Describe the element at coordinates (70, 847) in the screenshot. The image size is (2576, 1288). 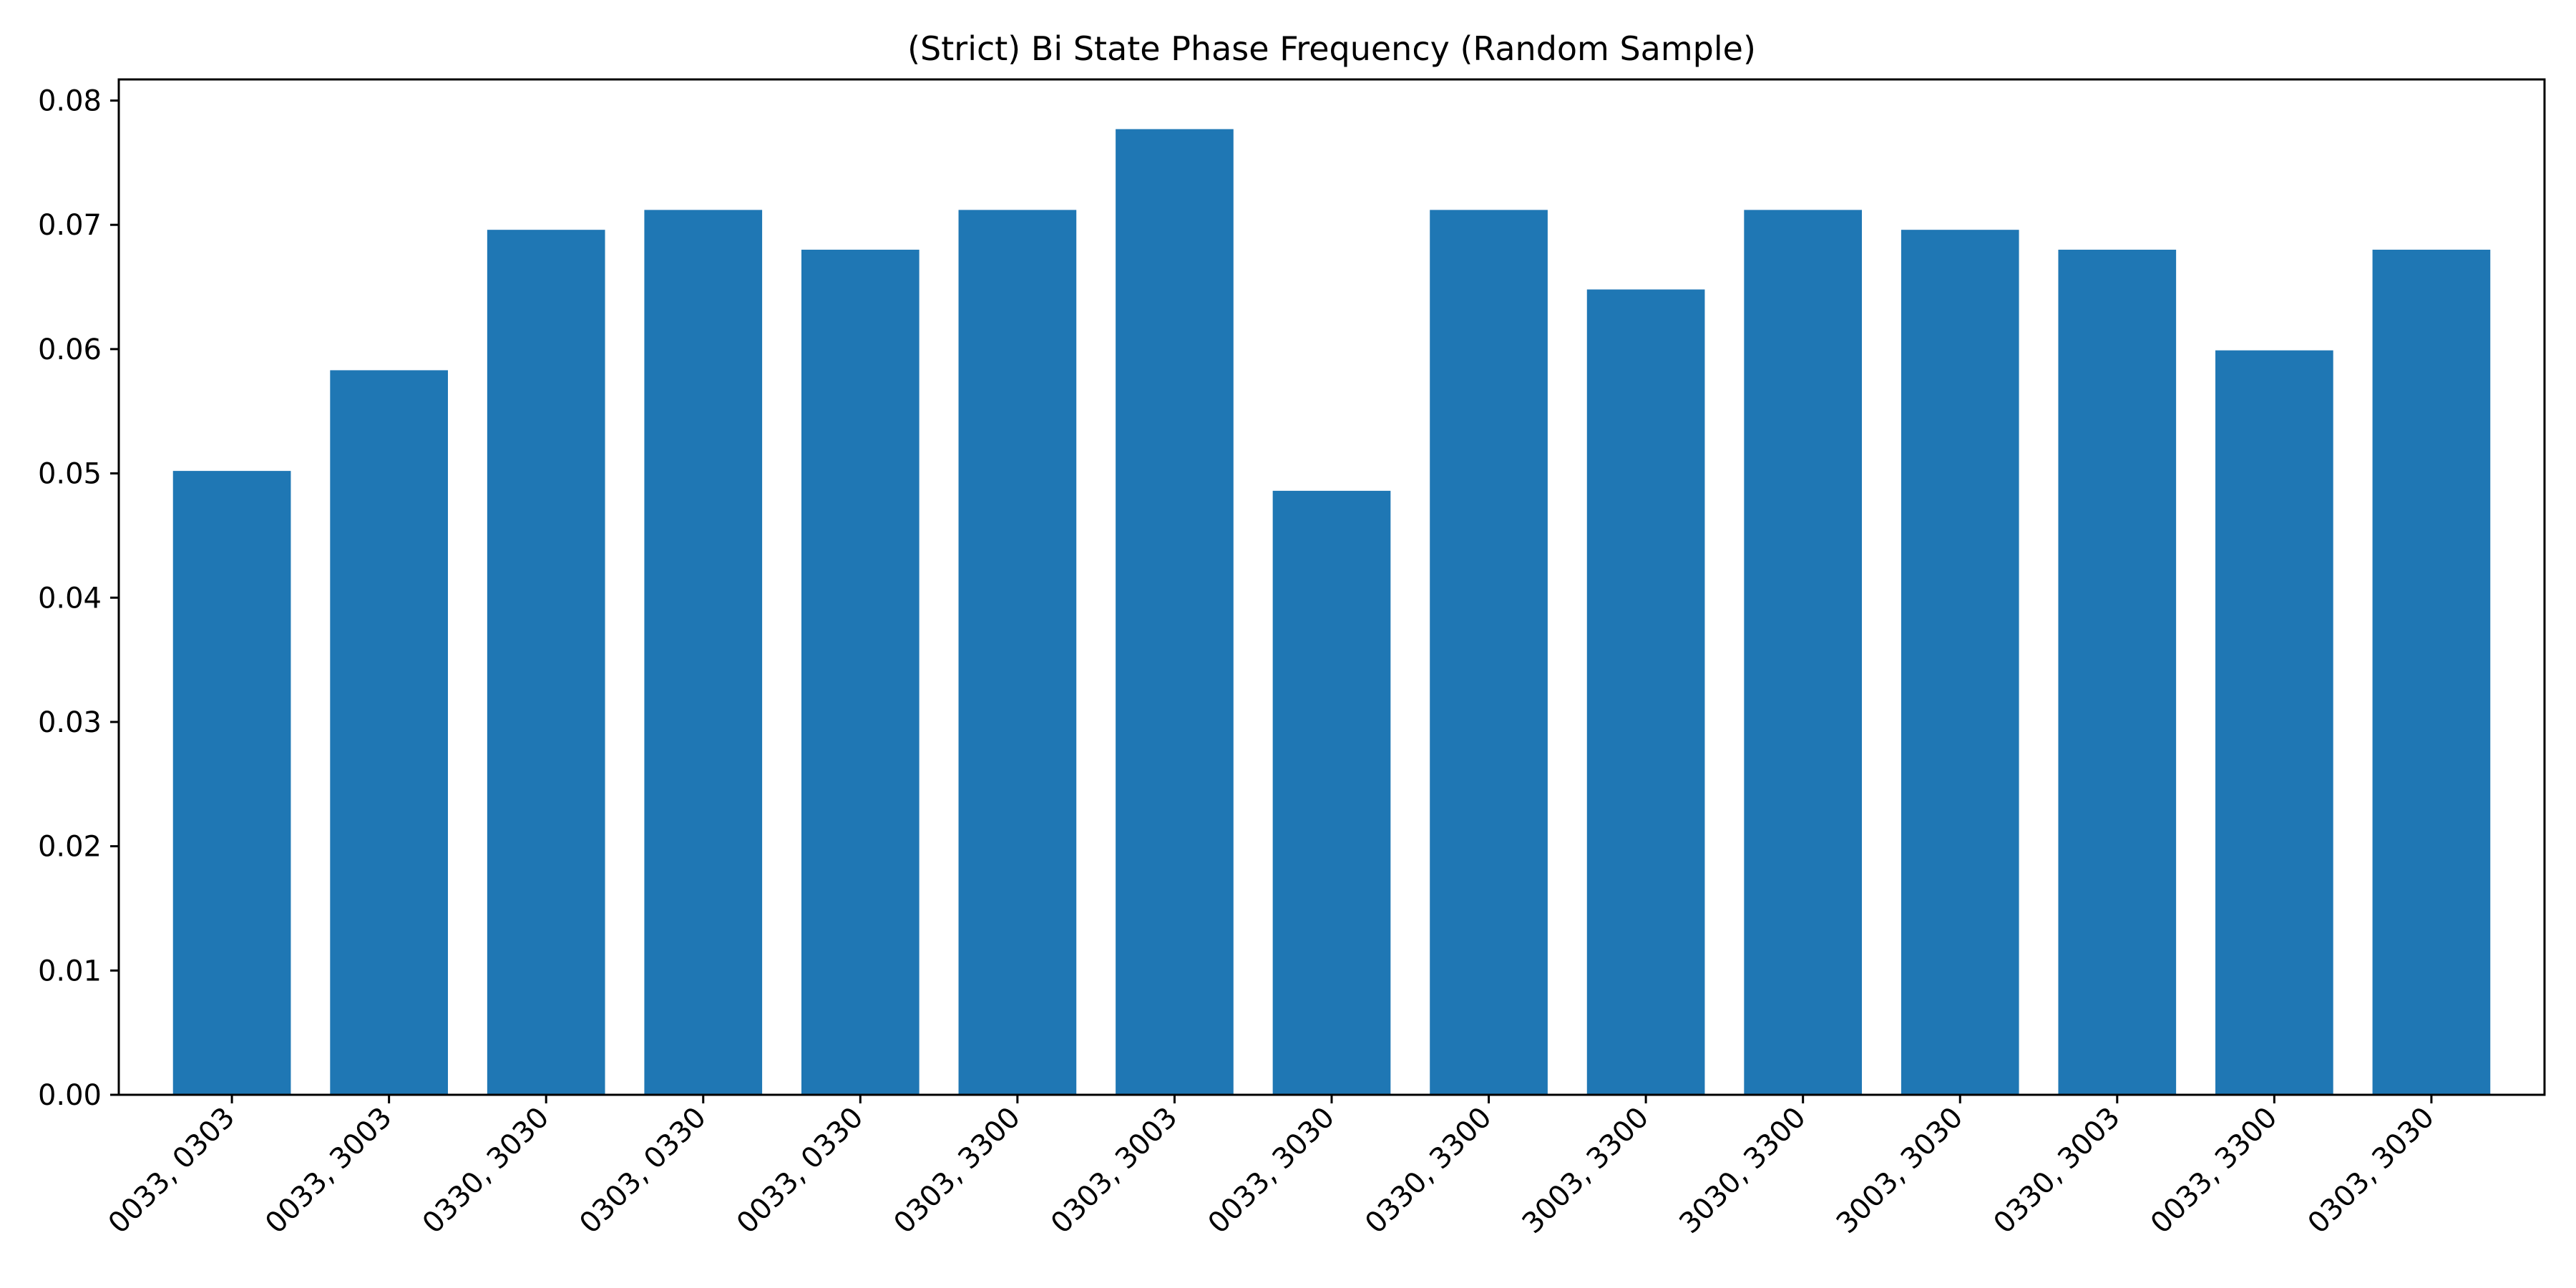
I see `y-tick-label: 0.02` at that location.